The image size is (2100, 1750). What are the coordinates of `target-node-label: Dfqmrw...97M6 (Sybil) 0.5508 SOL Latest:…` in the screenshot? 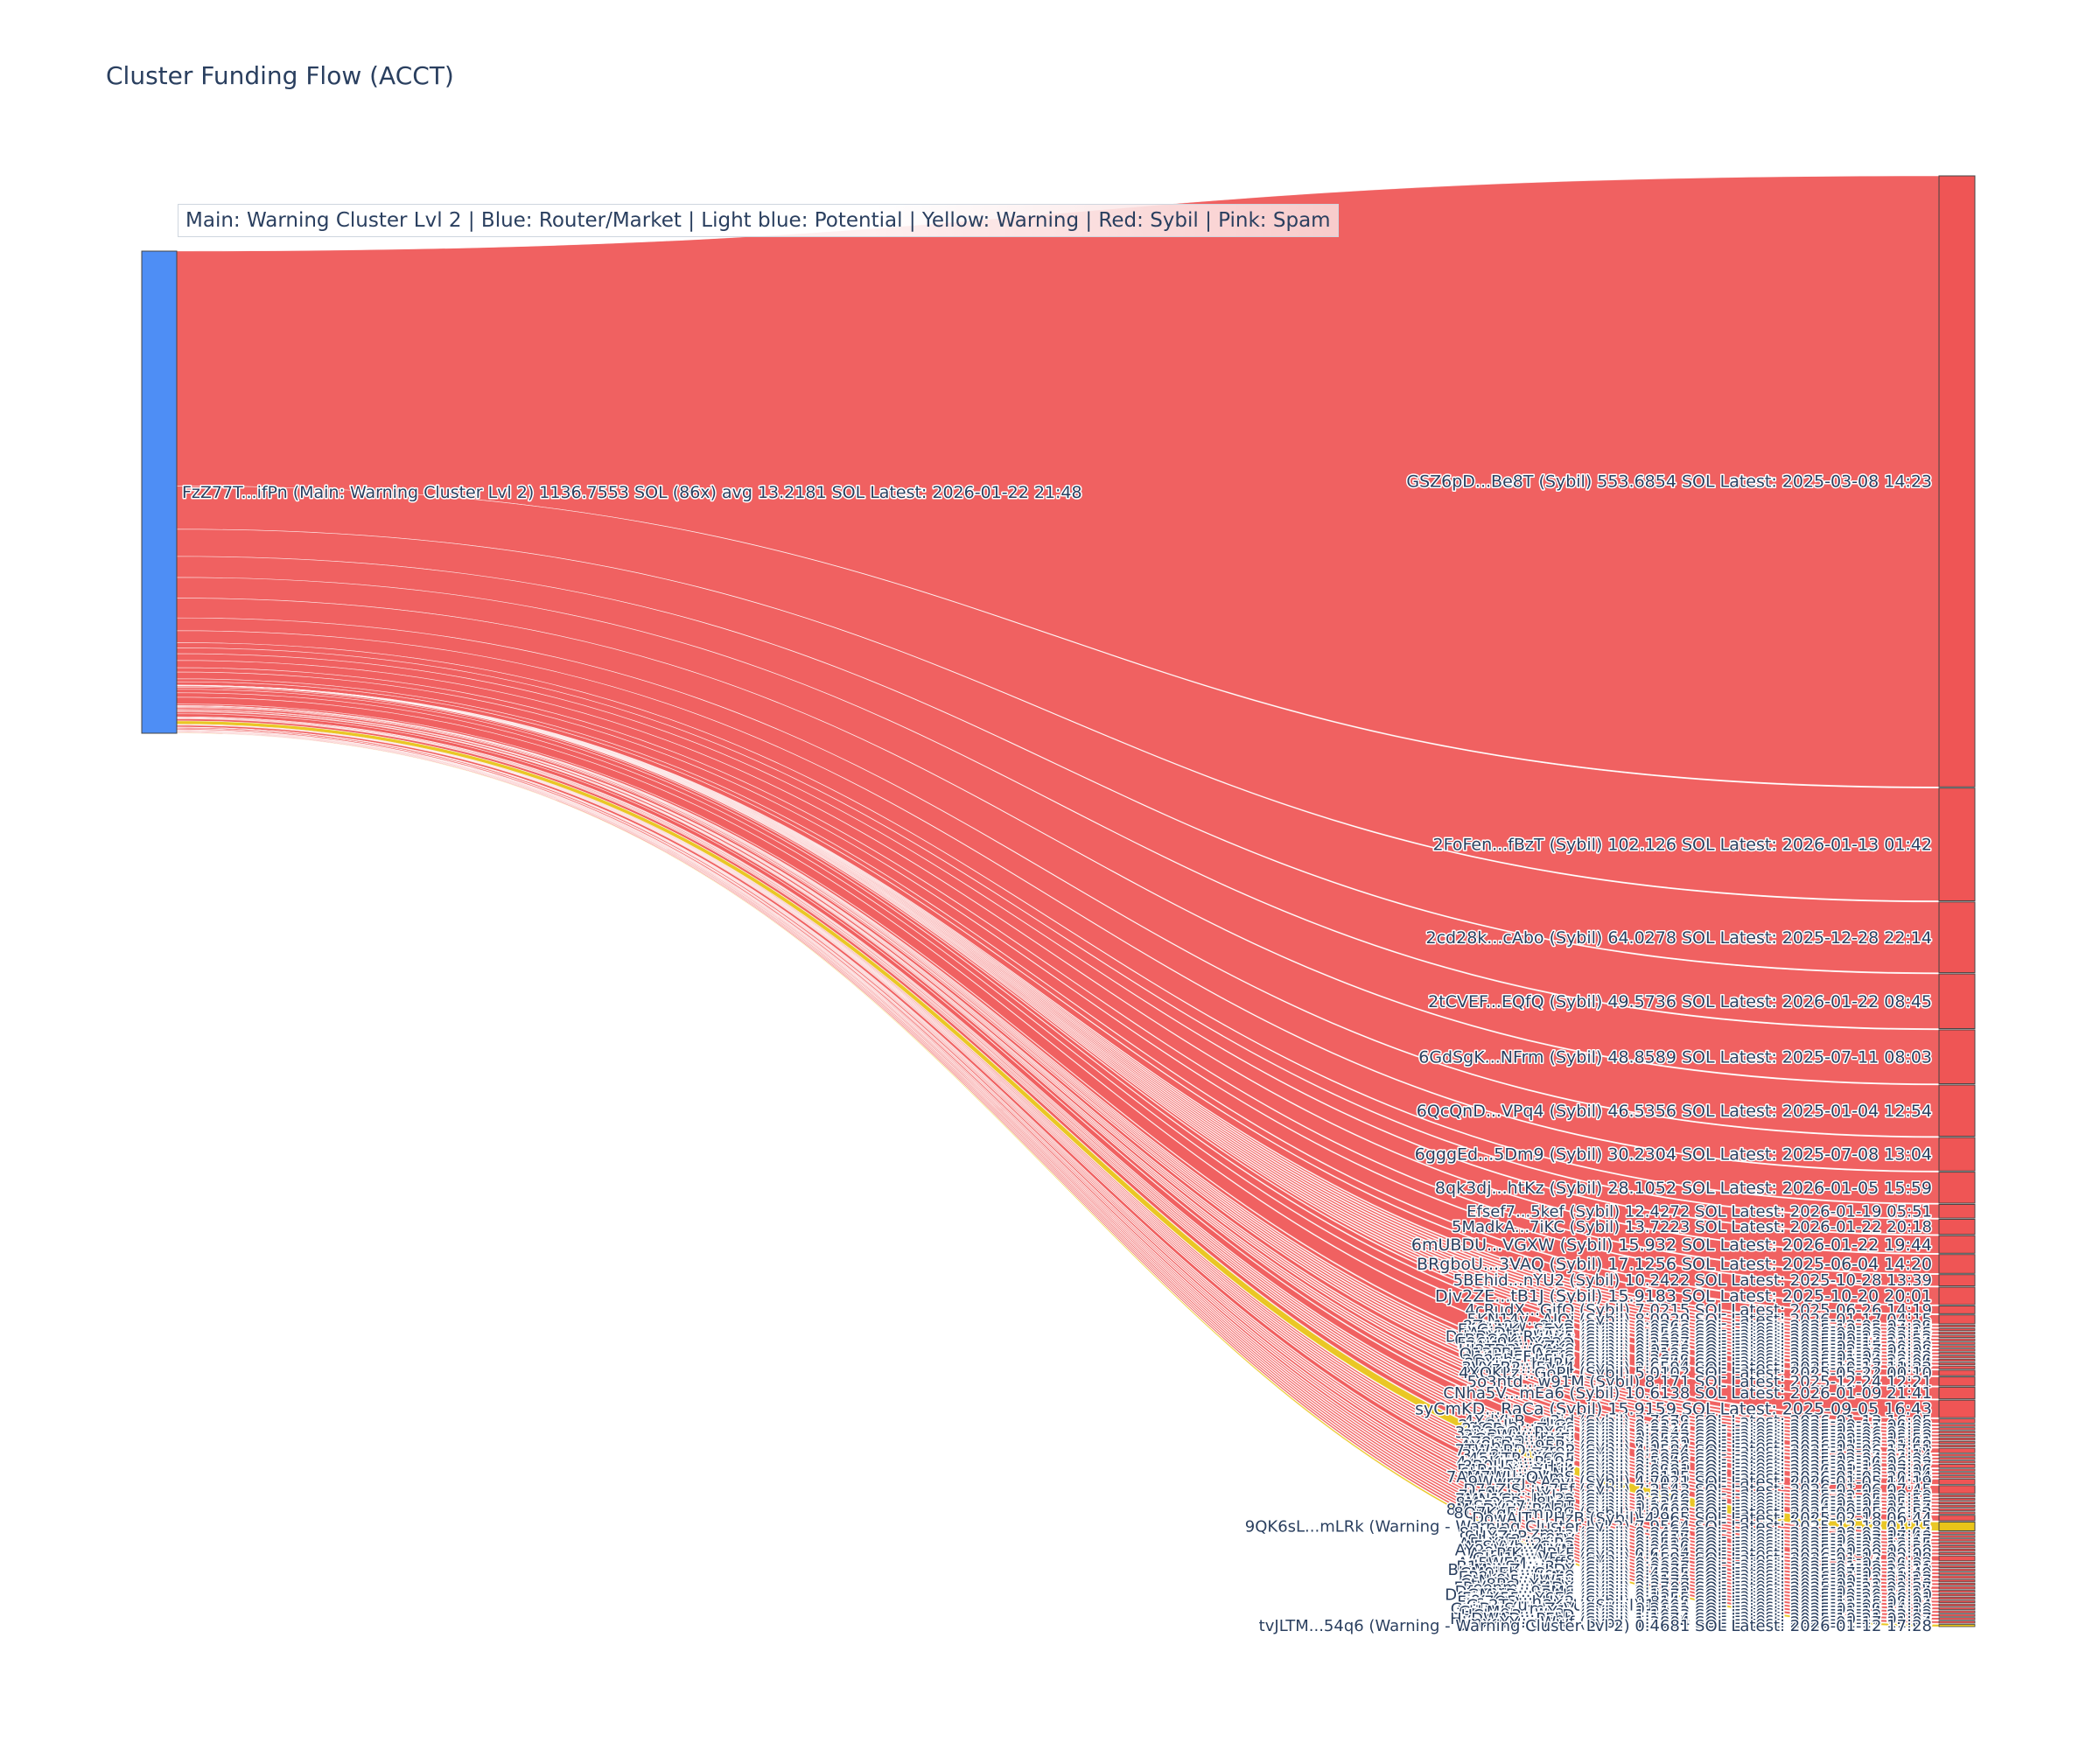 It's located at (1693, 1592).